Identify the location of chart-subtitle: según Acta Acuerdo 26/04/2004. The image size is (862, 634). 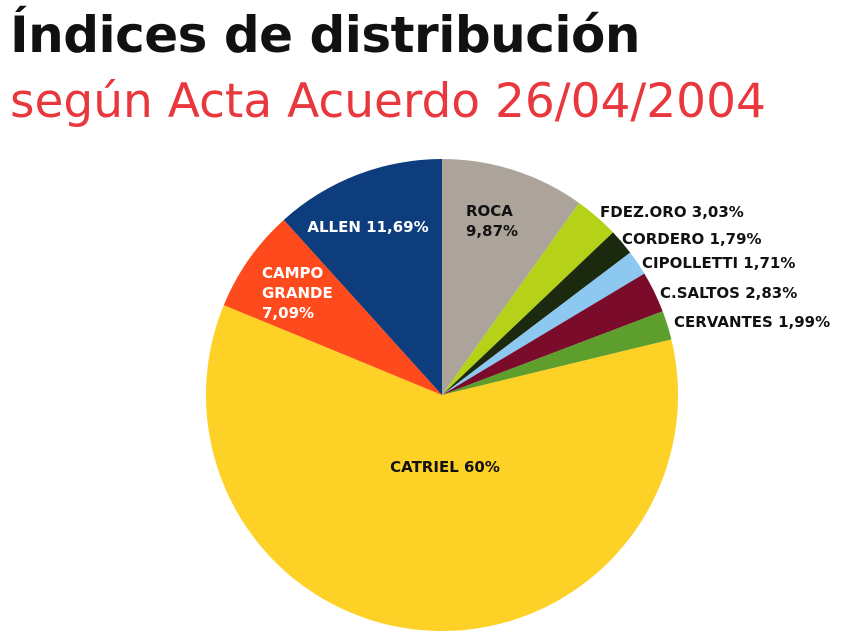
(388, 101).